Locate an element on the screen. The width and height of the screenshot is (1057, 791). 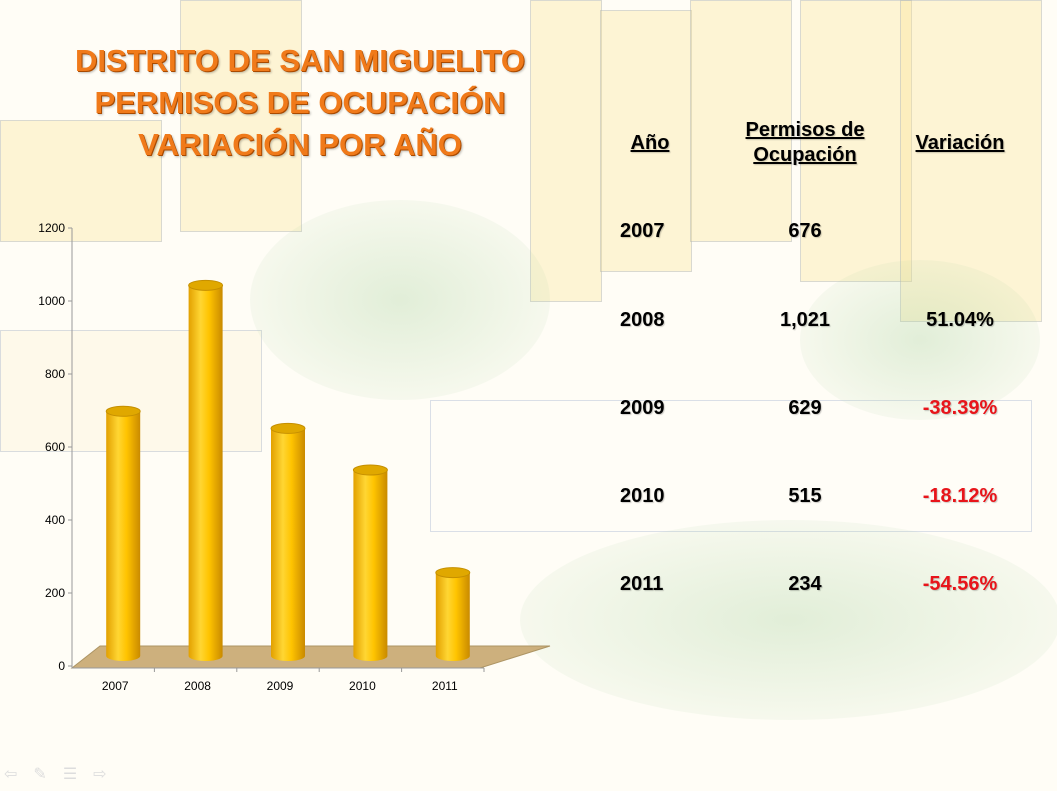
row-year: 2009 is located at coordinates (642, 408).